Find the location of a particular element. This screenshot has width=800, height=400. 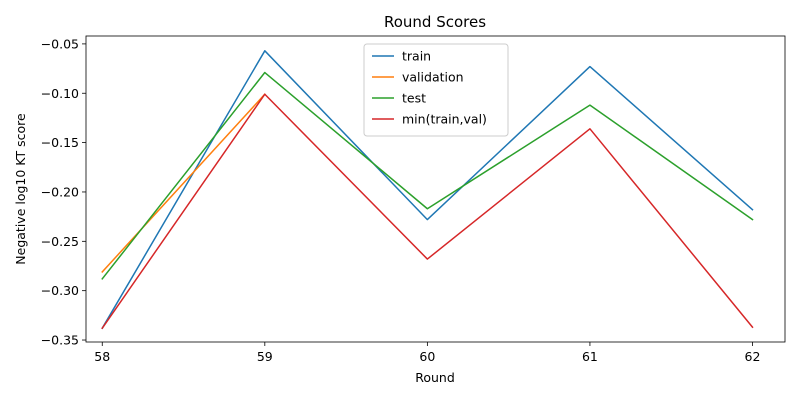

x-tick-label: 61 is located at coordinates (590, 356).